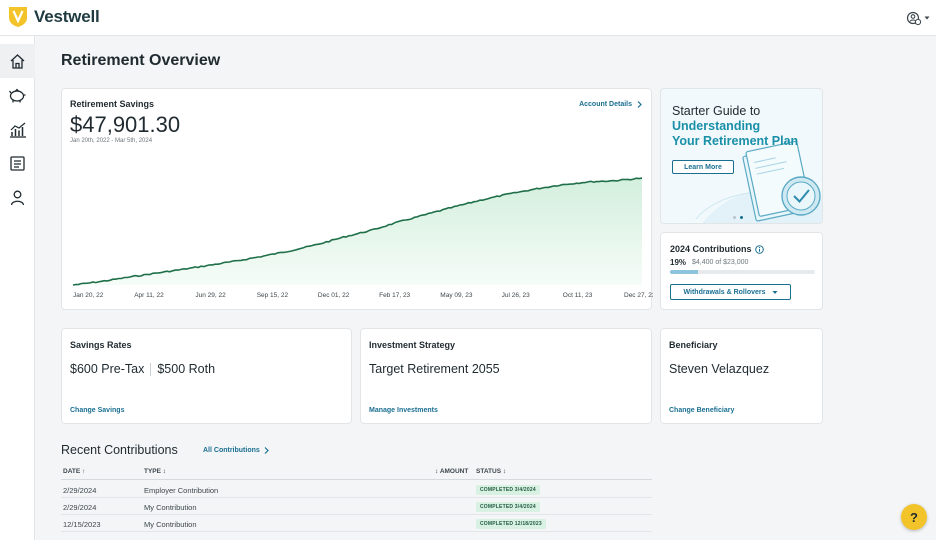 The image size is (936, 540). I want to click on chart-series-line, so click(357, 231).